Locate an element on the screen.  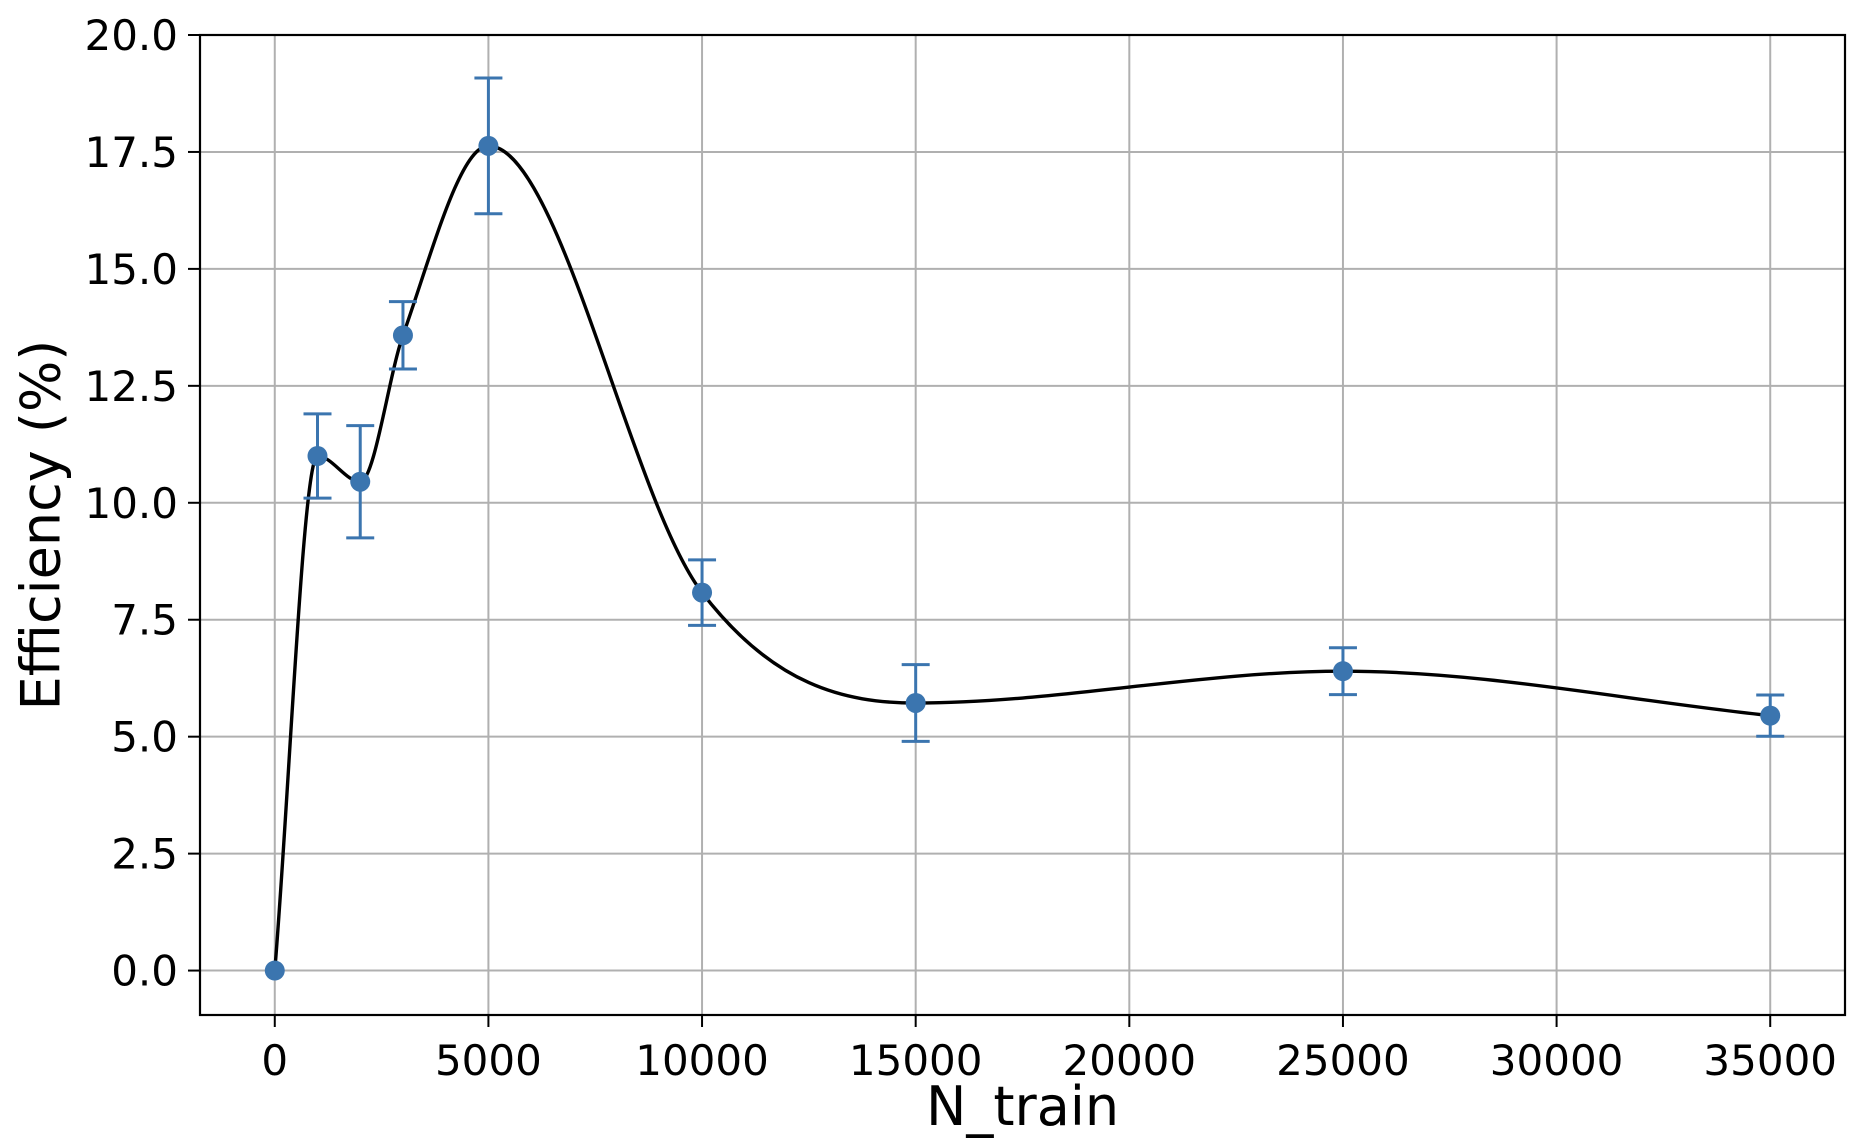
x-tick-label: 35000 is located at coordinates (1770, 1060).